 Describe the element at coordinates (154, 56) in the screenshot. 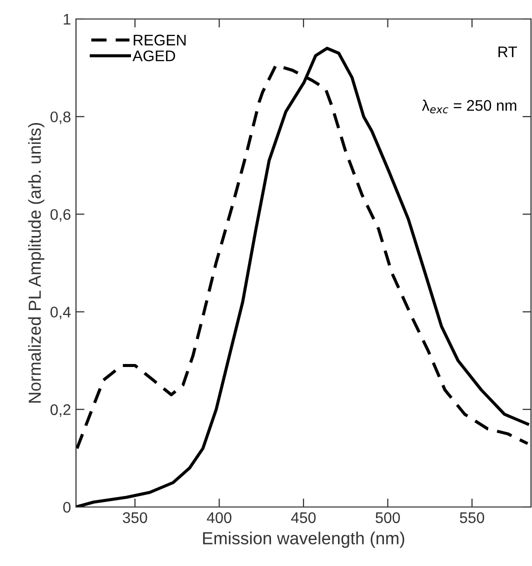

I see `legend-label: AGED` at that location.